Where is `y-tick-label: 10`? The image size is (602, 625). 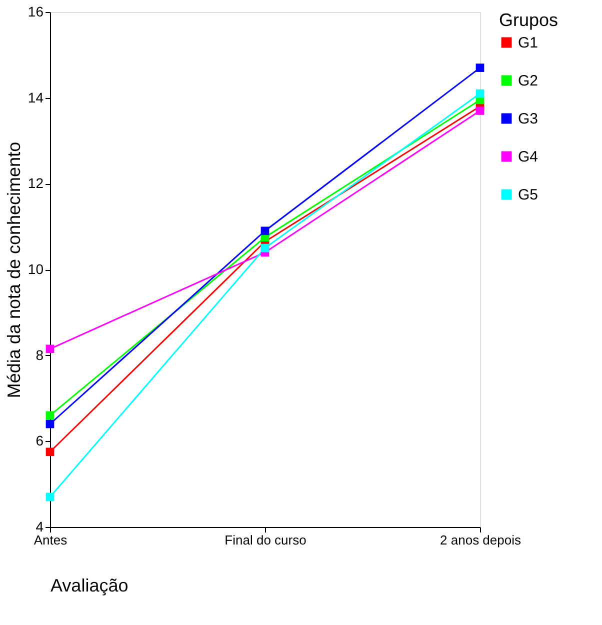
y-tick-label: 10 is located at coordinates (36, 269).